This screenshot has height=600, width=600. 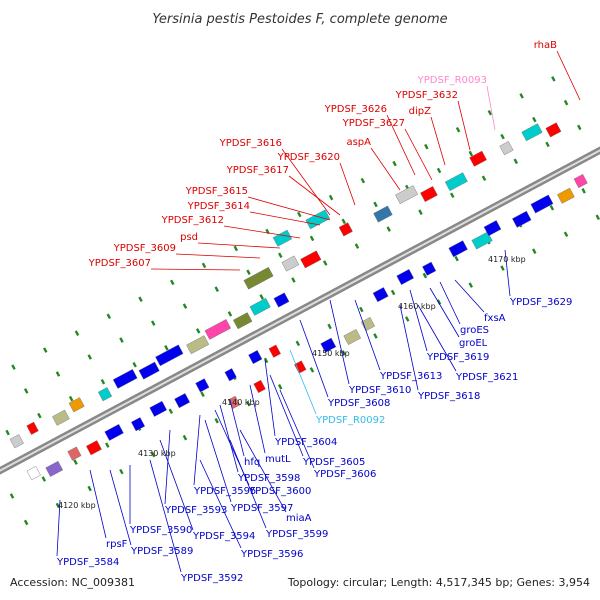 I want to click on gene-label: YPDSF_R0092, so click(x=350, y=420).